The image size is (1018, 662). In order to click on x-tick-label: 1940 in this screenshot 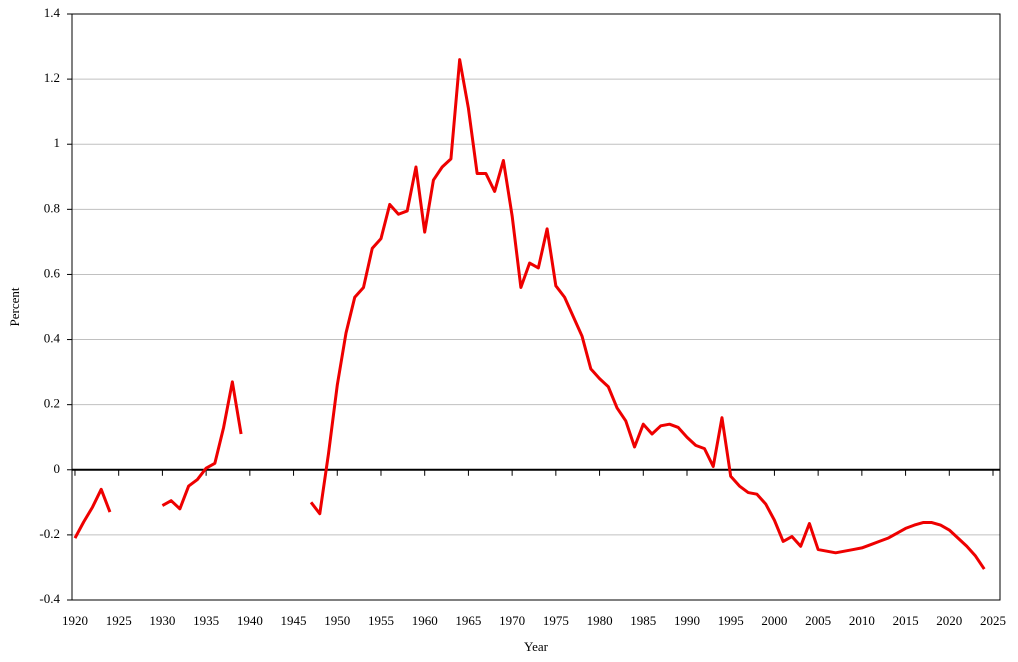, I will do `click(250, 620)`.